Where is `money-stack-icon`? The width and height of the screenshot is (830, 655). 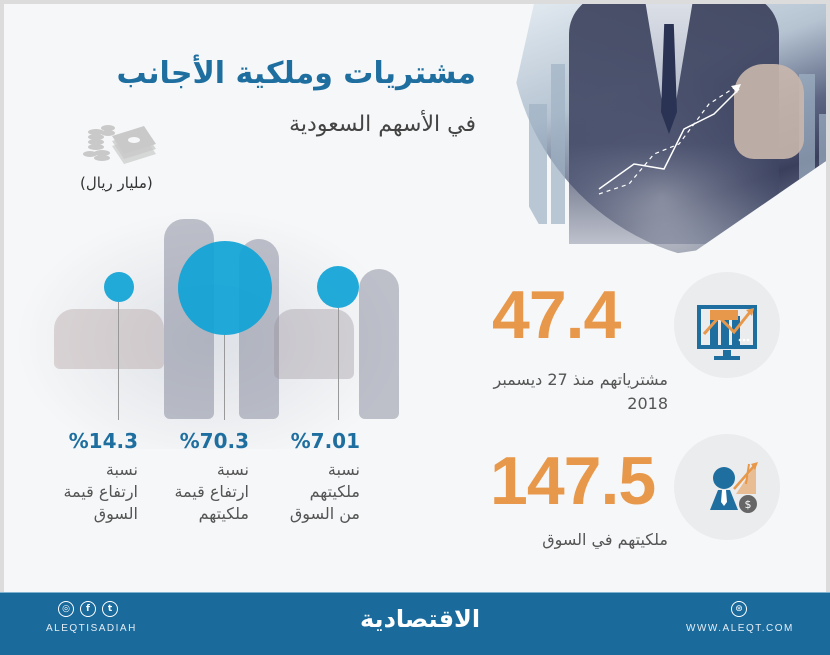 money-stack-icon is located at coordinates (119, 144).